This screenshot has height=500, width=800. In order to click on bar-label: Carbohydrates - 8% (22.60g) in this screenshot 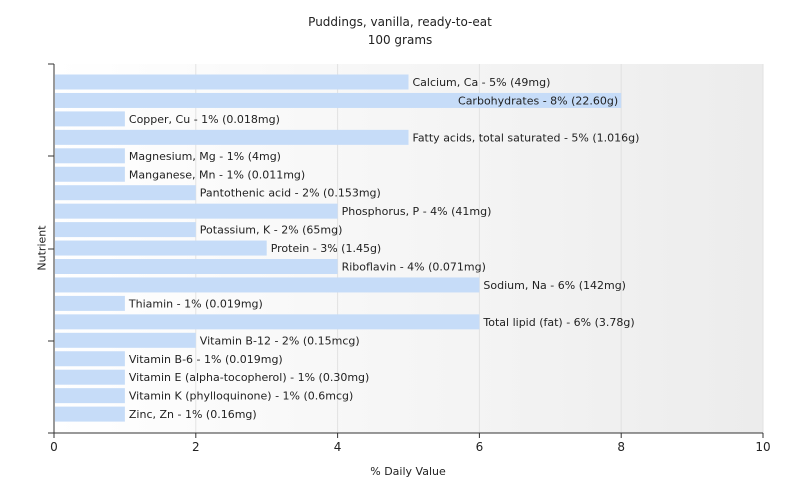, I will do `click(538, 100)`.